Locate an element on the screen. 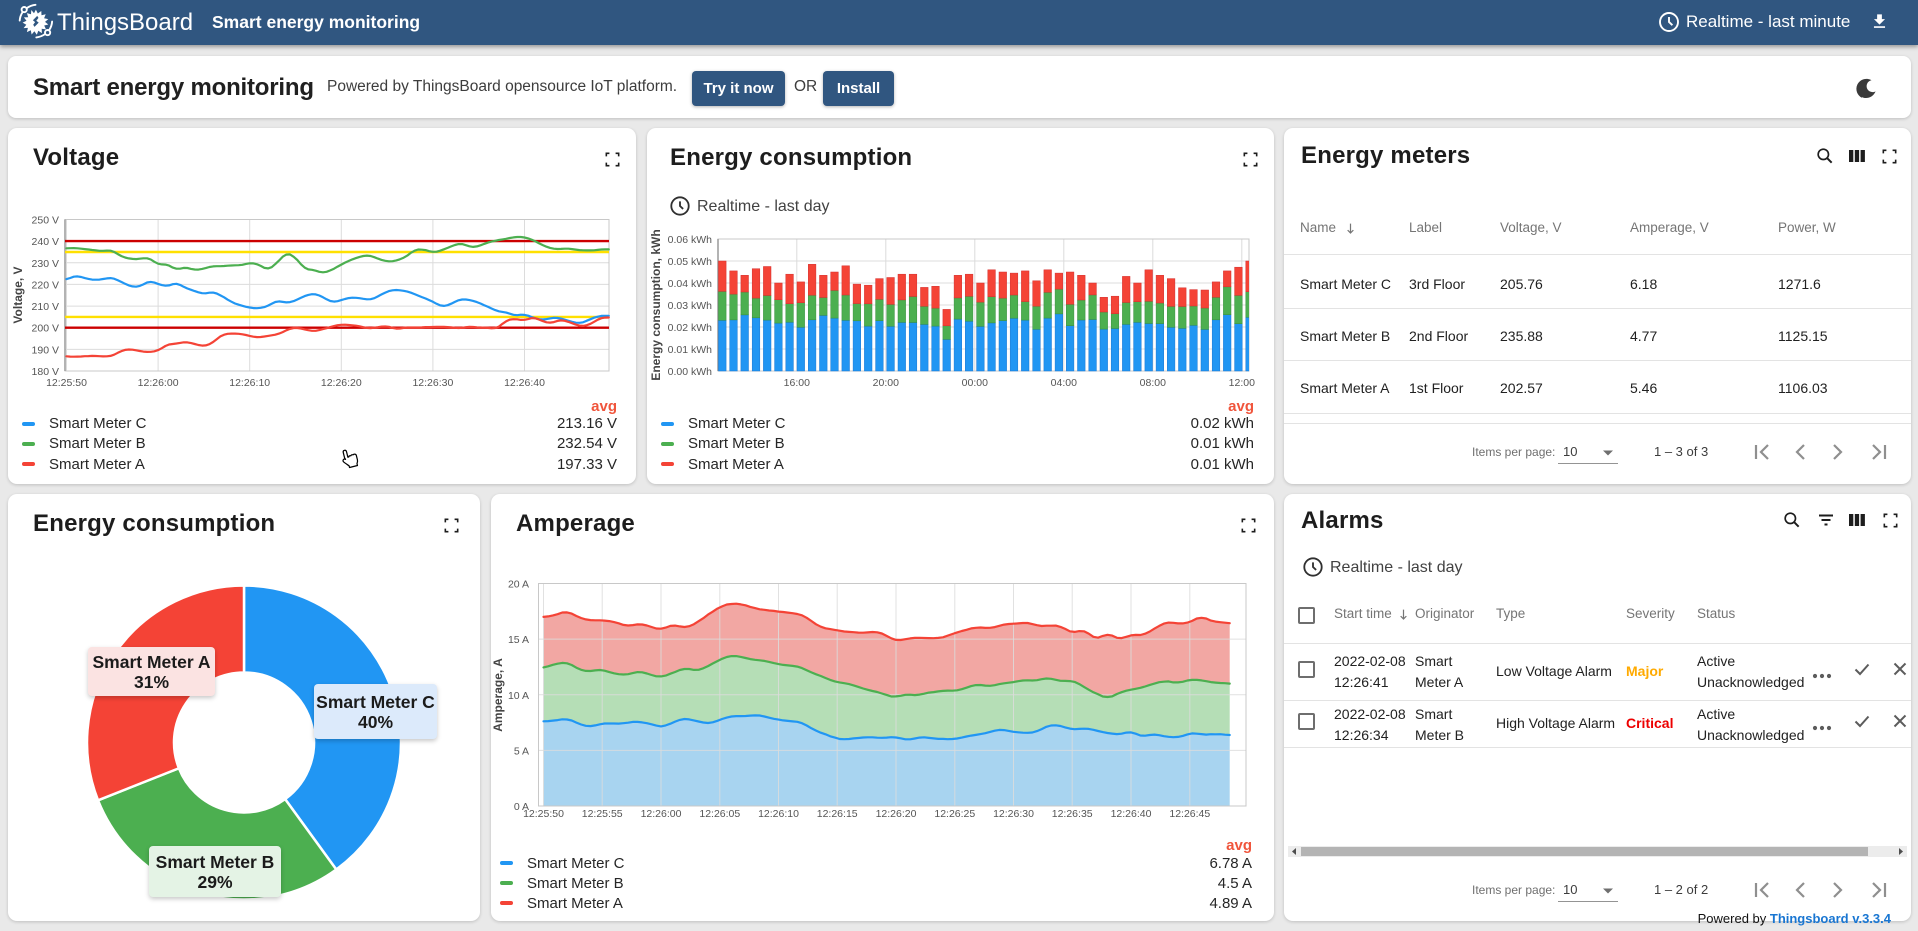 The width and height of the screenshot is (1918, 931). svg-text: Voltage, V is located at coordinates (18, 294).